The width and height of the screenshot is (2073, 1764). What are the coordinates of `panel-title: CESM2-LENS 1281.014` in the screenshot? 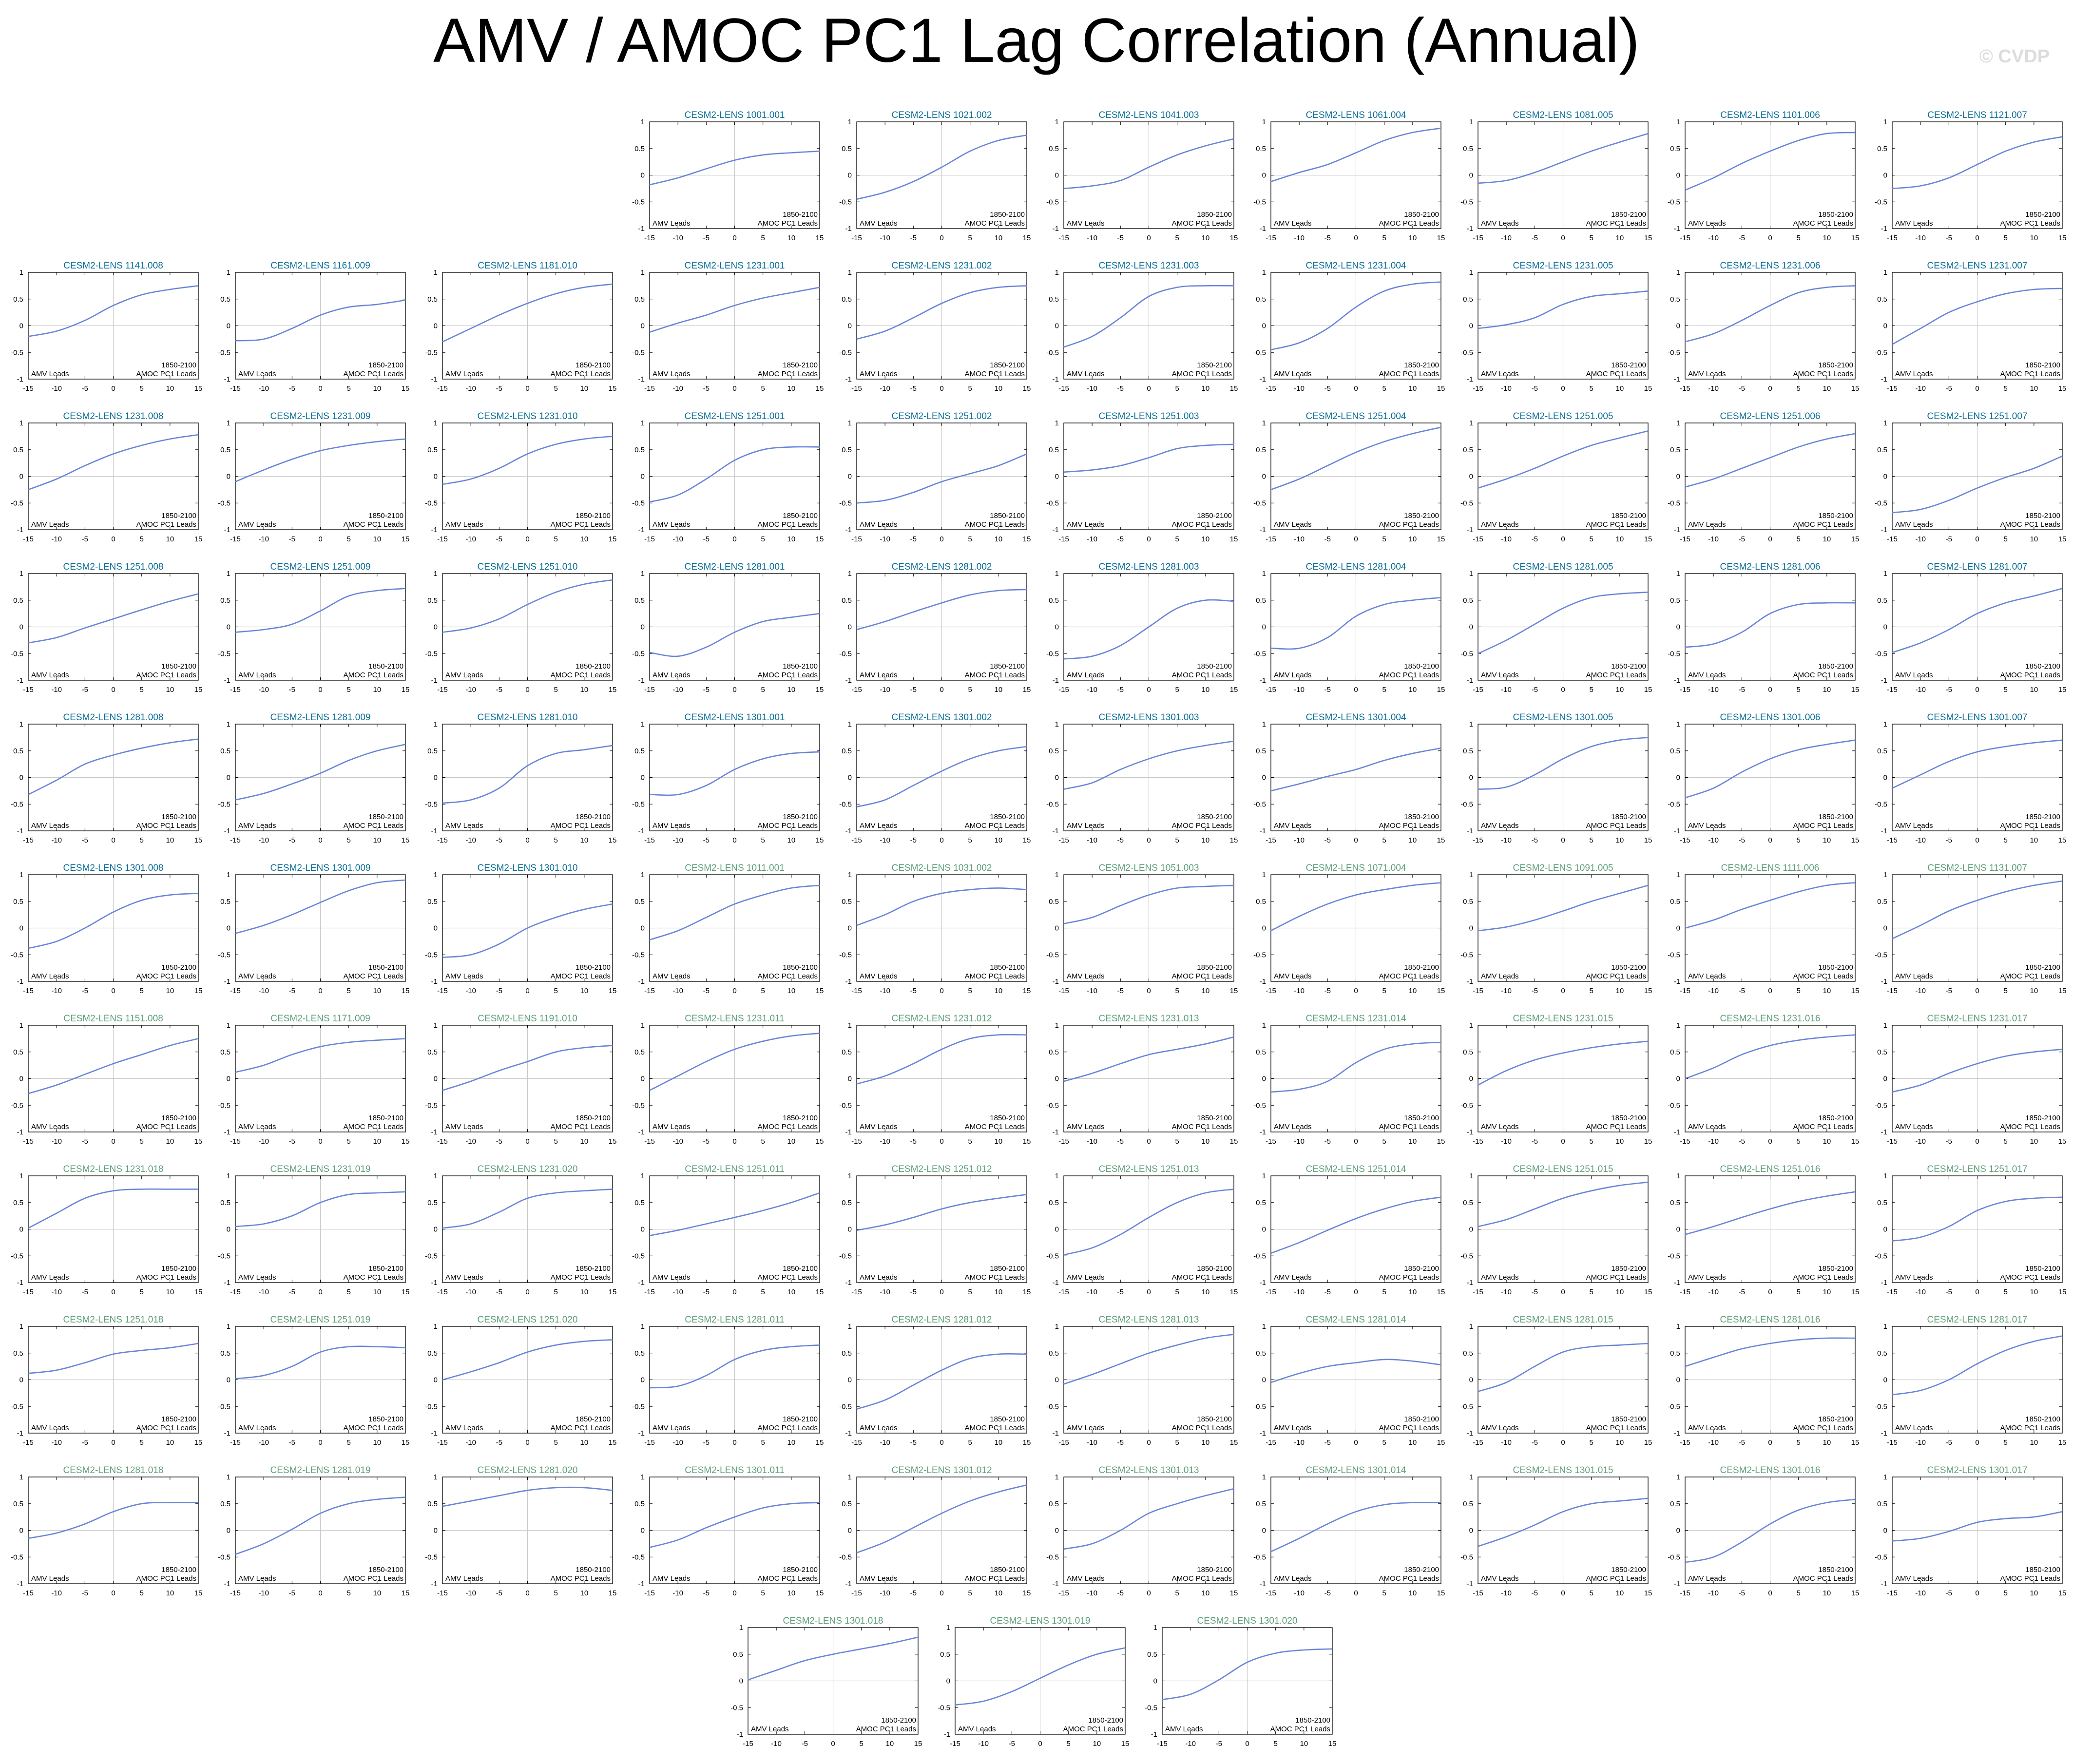 It's located at (1356, 1320).